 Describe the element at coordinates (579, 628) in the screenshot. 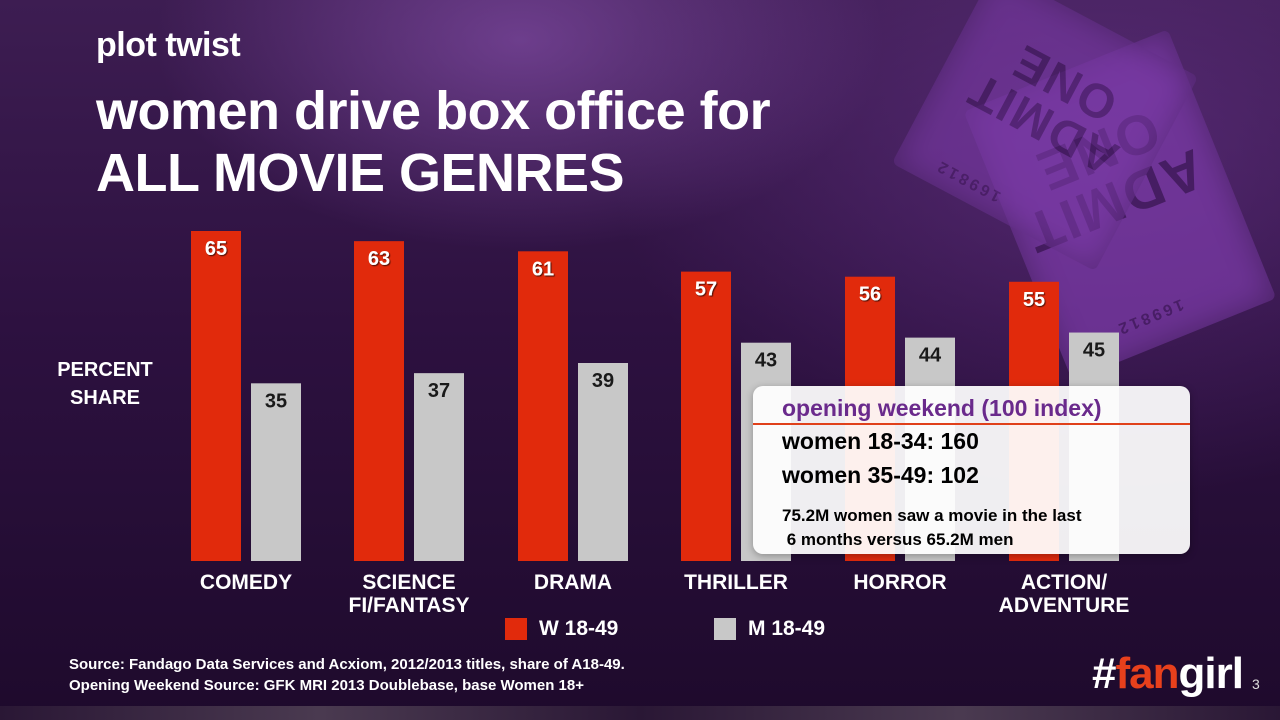

I see `legend-label-women: W 18-49` at that location.